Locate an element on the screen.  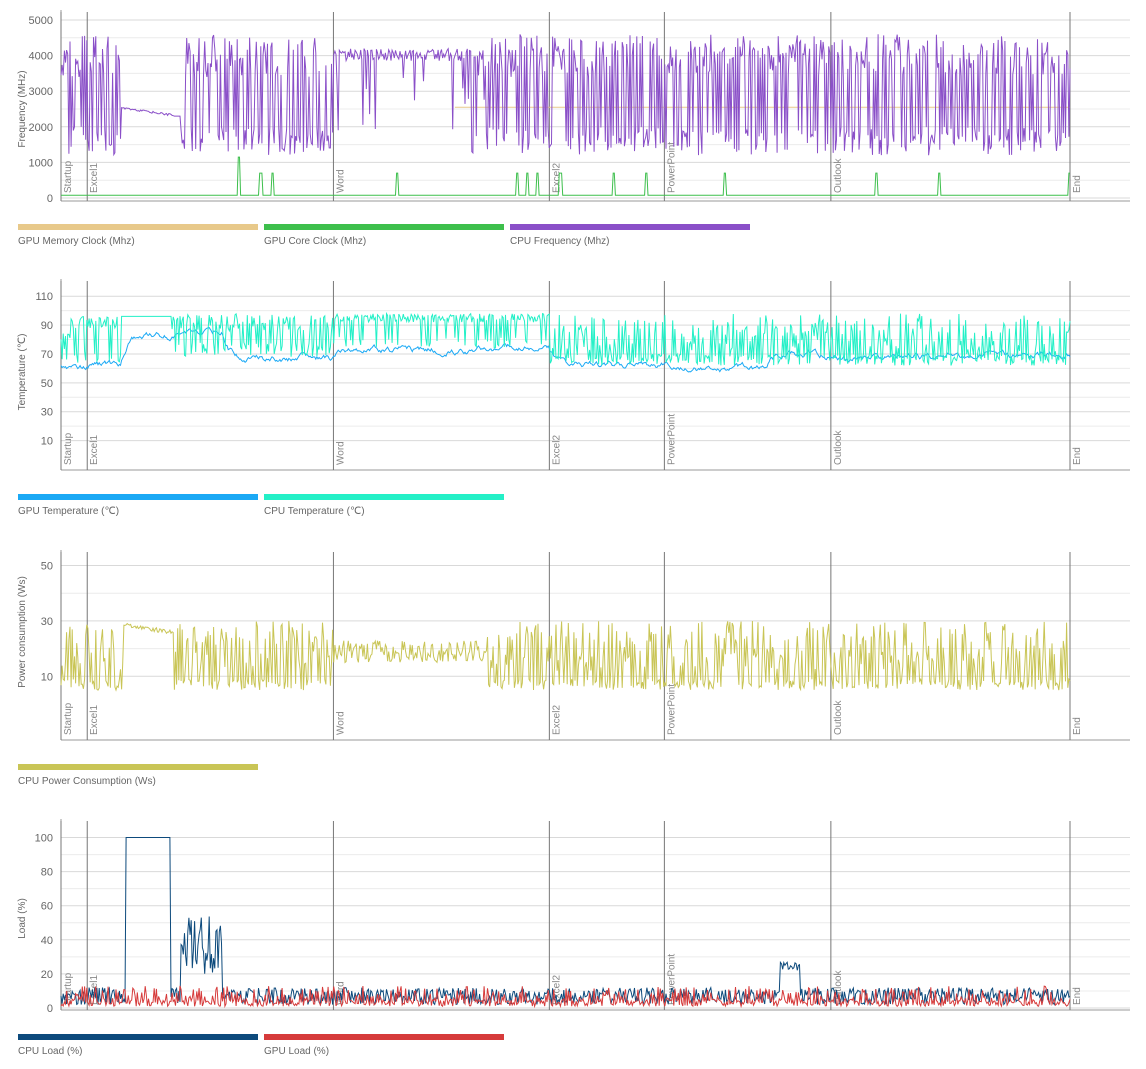
legend-swatch-gpu-temperature is located at coordinates (138, 497).